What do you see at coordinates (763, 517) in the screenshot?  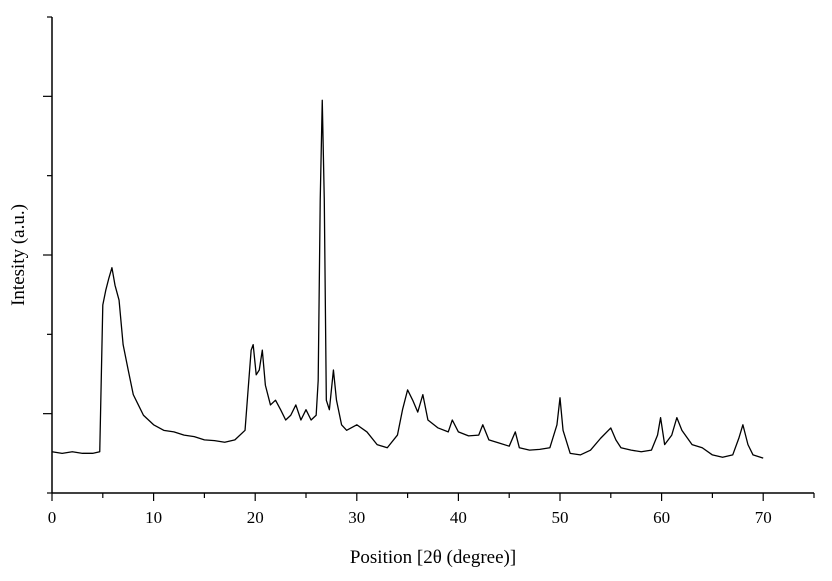 I see `x-tick-label: 70` at bounding box center [763, 517].